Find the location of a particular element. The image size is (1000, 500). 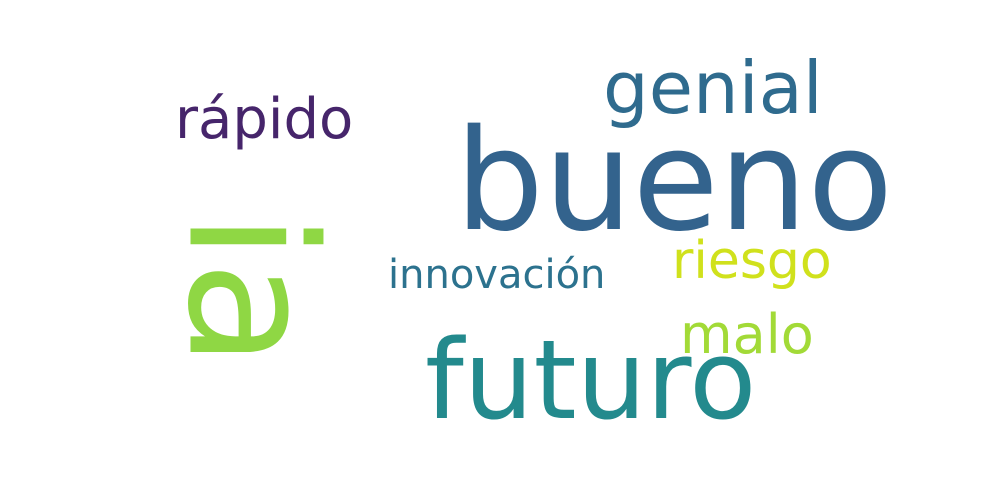

word-malo: malo is located at coordinates (747, 334).